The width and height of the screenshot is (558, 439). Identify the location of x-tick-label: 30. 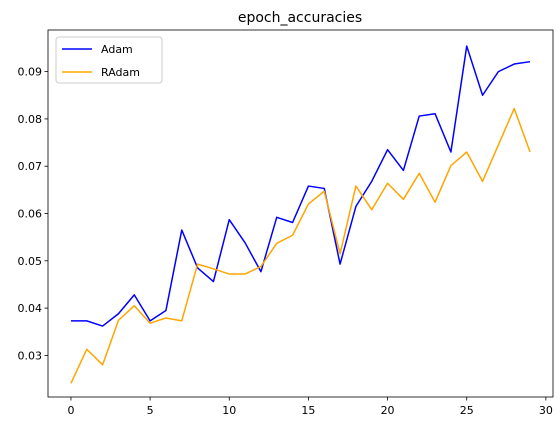
(546, 410).